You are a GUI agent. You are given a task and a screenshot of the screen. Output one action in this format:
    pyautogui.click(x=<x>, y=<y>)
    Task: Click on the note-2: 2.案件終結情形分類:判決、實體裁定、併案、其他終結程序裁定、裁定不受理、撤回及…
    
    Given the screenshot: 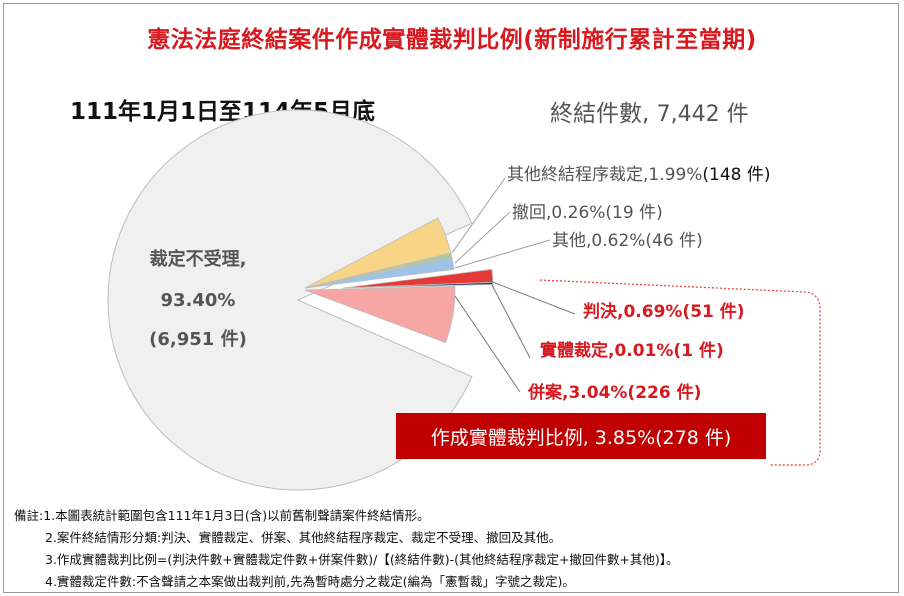 What is the action you would take?
    pyautogui.click(x=303, y=537)
    